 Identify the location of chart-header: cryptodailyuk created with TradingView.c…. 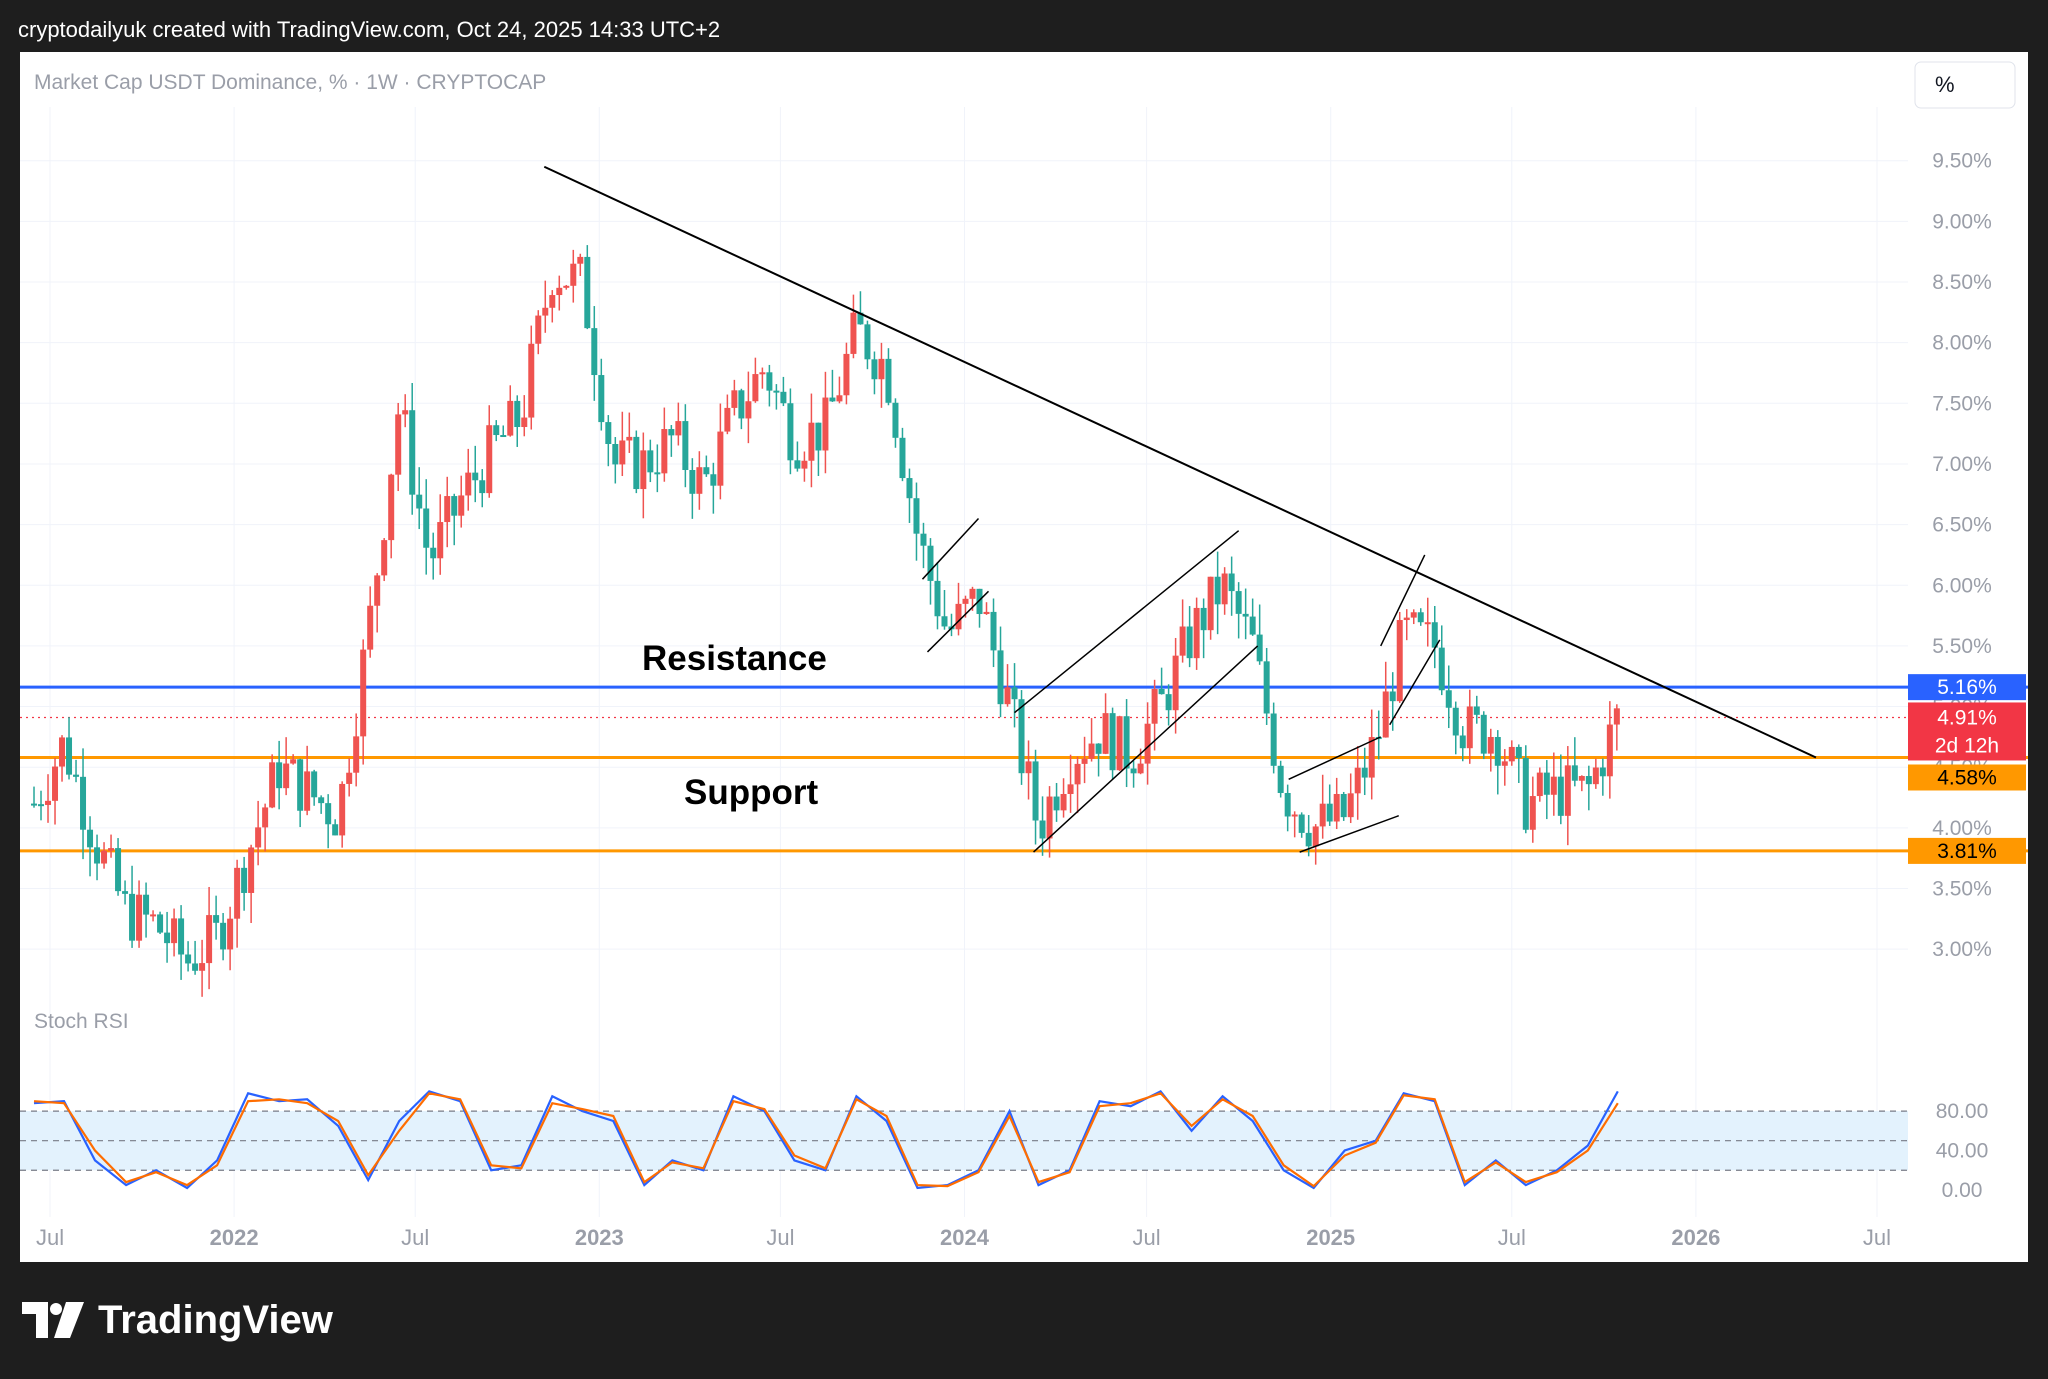
(1024, 26).